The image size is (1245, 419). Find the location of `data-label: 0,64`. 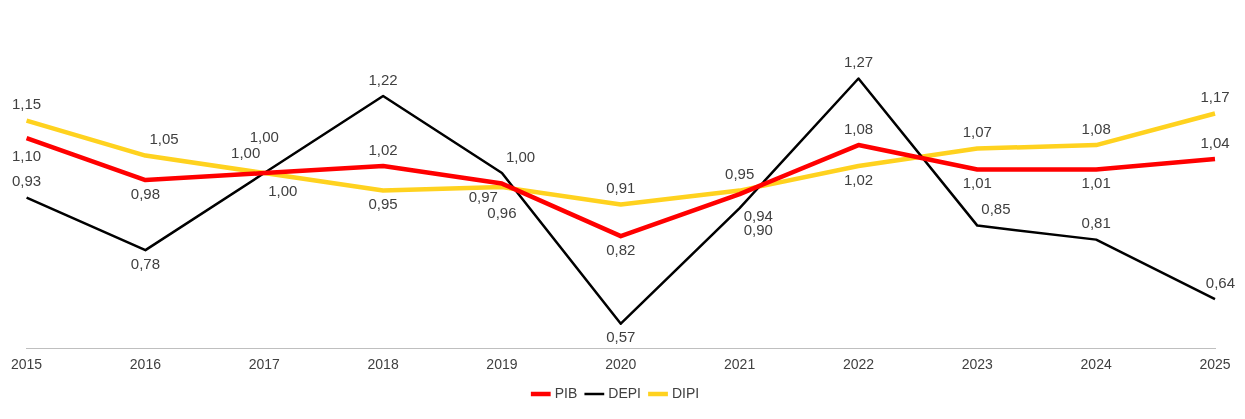

data-label: 0,64 is located at coordinates (1220, 282).